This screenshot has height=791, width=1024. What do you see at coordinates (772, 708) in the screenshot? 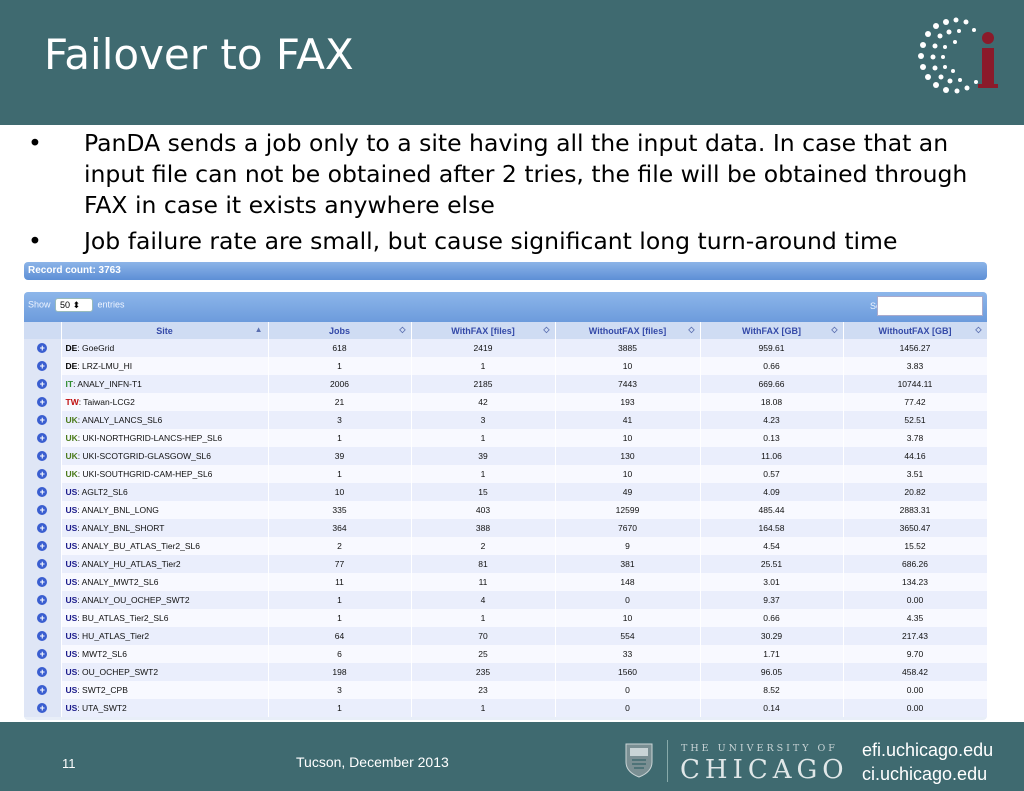
I see `withfax-gb-cell: 0.14` at bounding box center [772, 708].